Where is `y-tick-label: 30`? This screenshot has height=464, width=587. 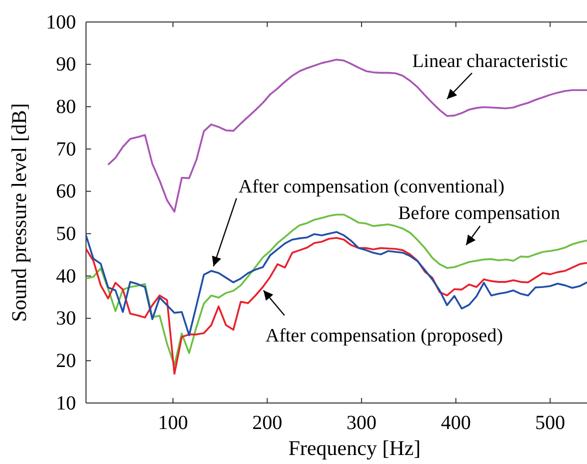
y-tick-label: 30 is located at coordinates (66, 319).